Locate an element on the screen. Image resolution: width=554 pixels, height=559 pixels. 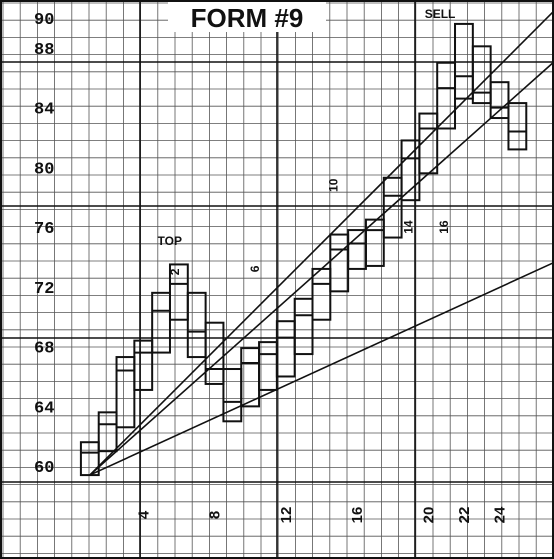
y-tick-label: 88 is located at coordinates (44, 50).